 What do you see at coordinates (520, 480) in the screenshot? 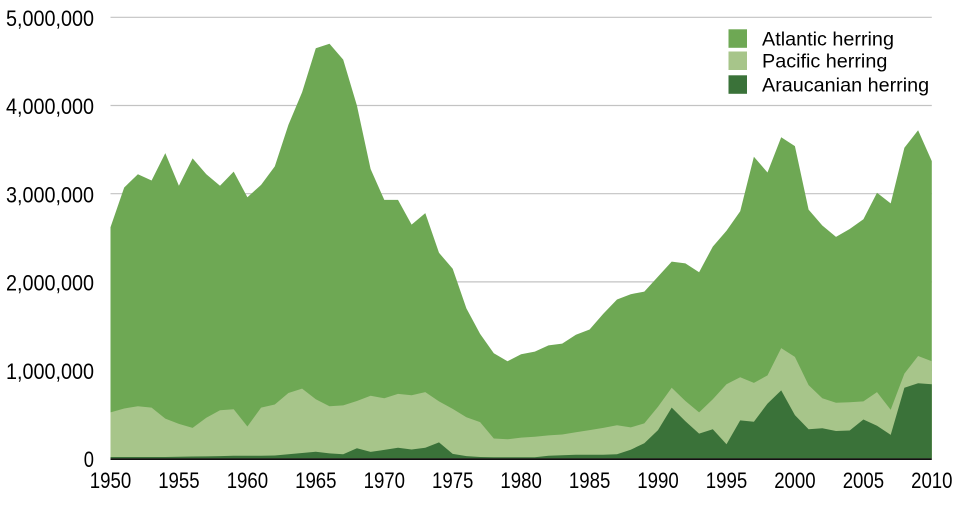
I see `svg-text: 1980` at bounding box center [520, 480].